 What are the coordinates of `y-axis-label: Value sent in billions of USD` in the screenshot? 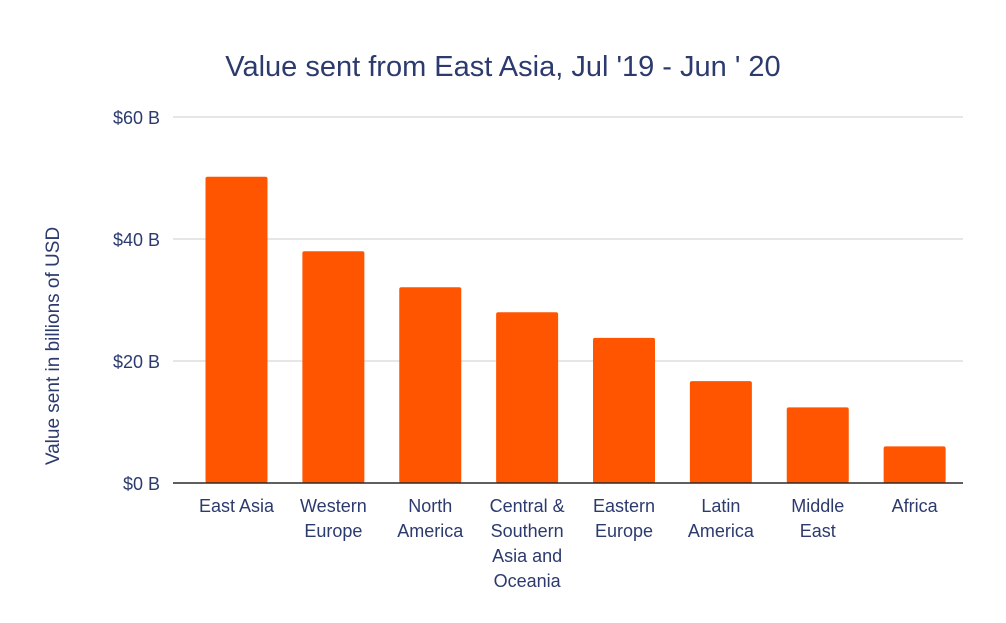 It's located at (53, 346).